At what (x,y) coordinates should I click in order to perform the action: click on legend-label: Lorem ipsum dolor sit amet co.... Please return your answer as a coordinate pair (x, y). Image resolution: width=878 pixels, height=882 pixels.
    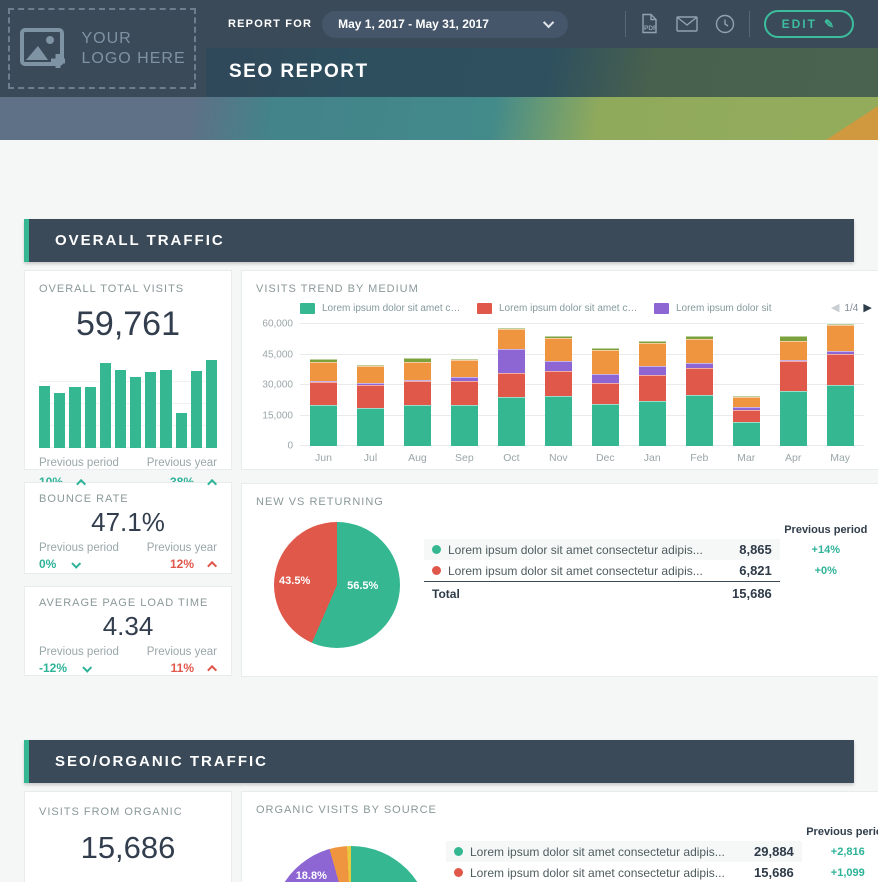
    Looking at the image, I should click on (570, 308).